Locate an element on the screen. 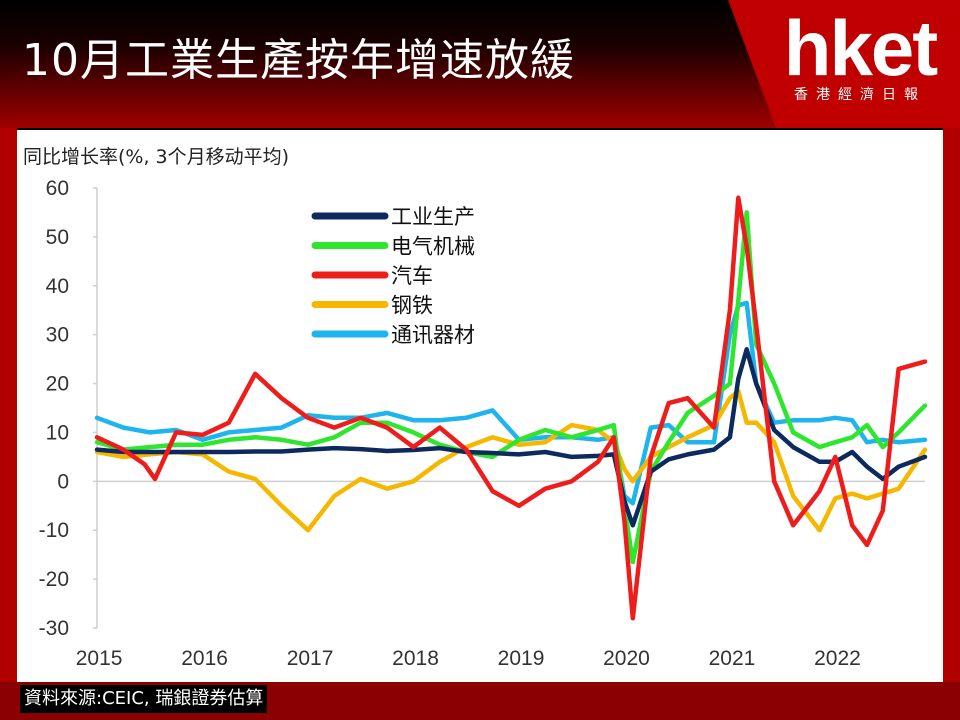  y-tick-label: 50 is located at coordinates (57, 237).